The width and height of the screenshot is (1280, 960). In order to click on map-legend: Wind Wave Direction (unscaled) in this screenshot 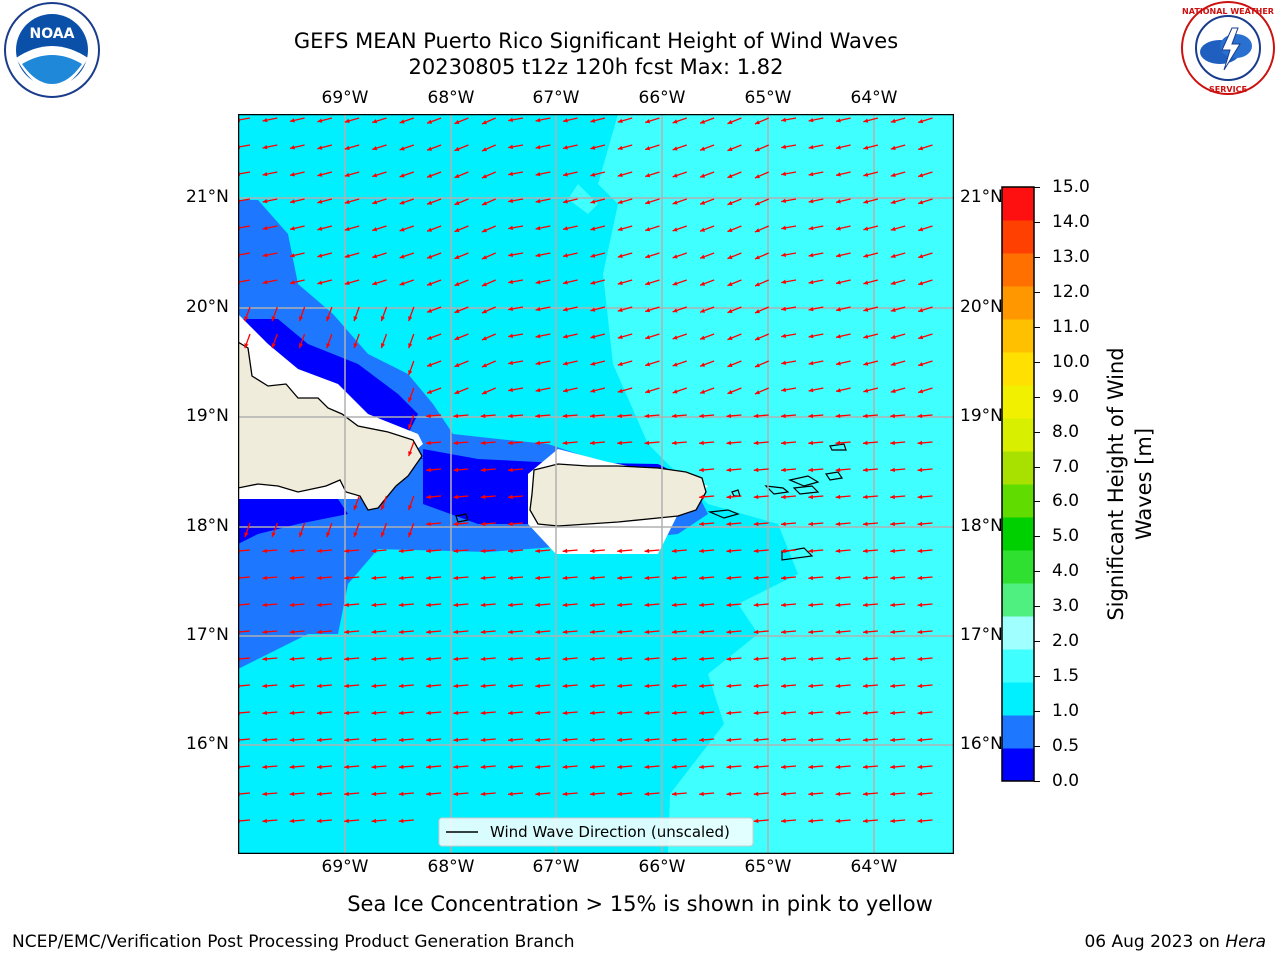, I will do `click(596, 832)`.